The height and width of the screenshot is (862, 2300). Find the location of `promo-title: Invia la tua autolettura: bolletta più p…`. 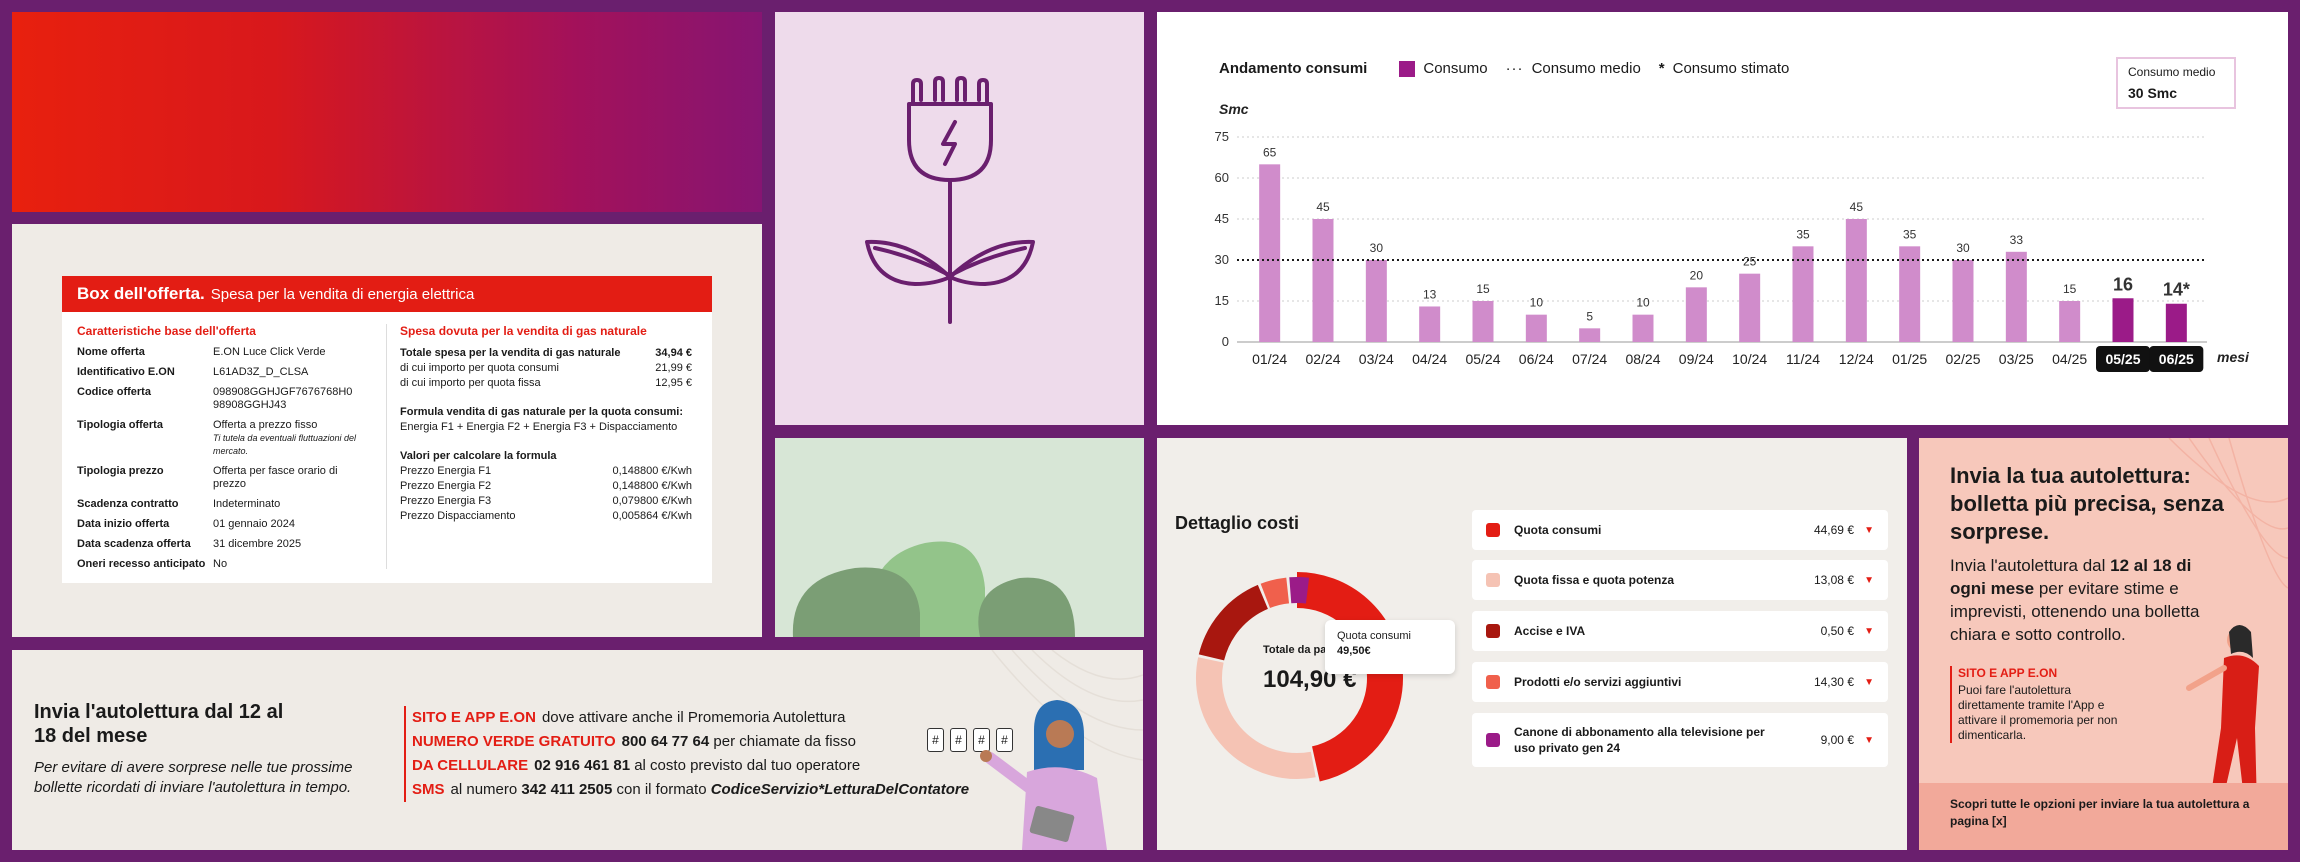

promo-title: Invia la tua autolettura: bolletta più p… is located at coordinates (2087, 503).